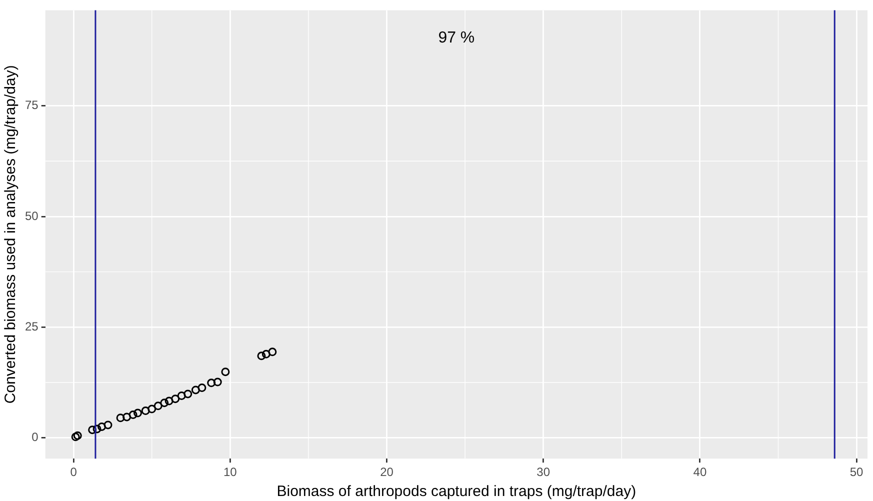  I want to click on y-tick-label: 75, so click(31, 105).